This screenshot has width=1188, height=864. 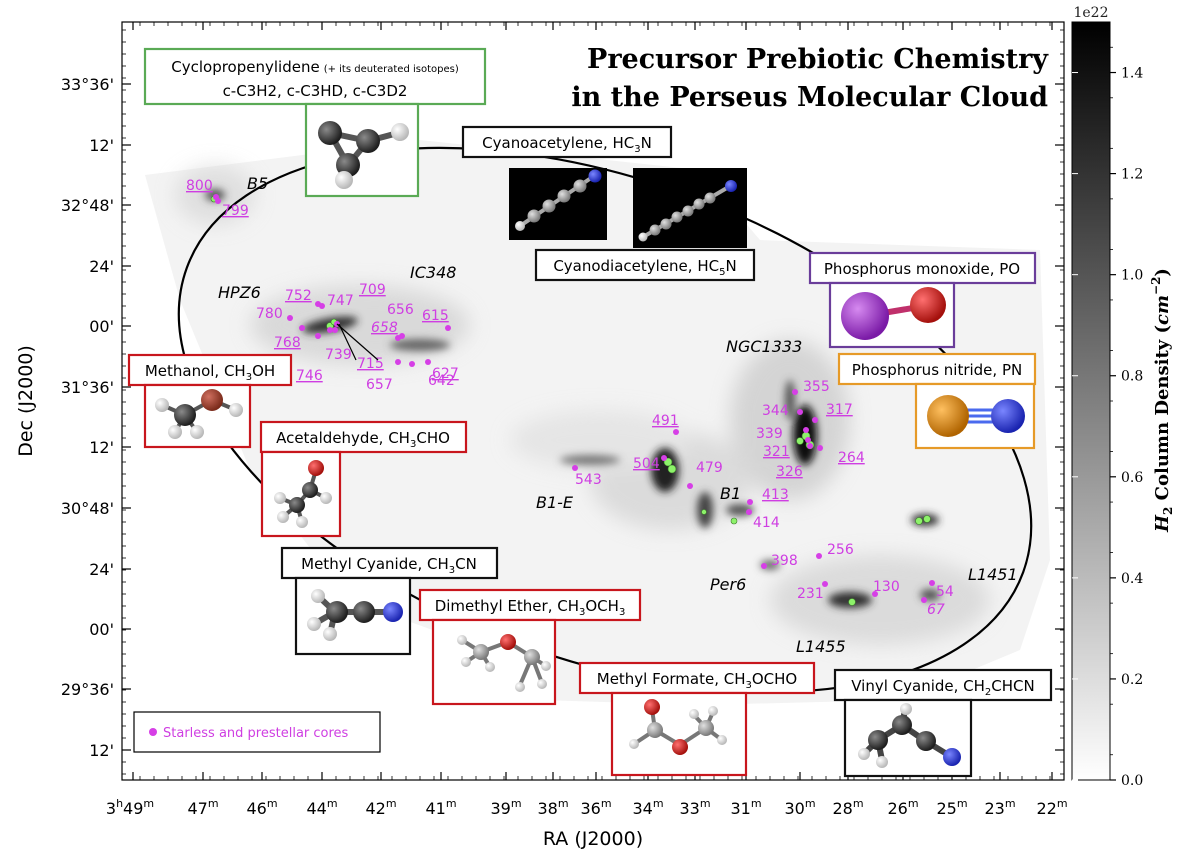 What do you see at coordinates (309, 376) in the screenshot?
I see `core-label: 746` at bounding box center [309, 376].